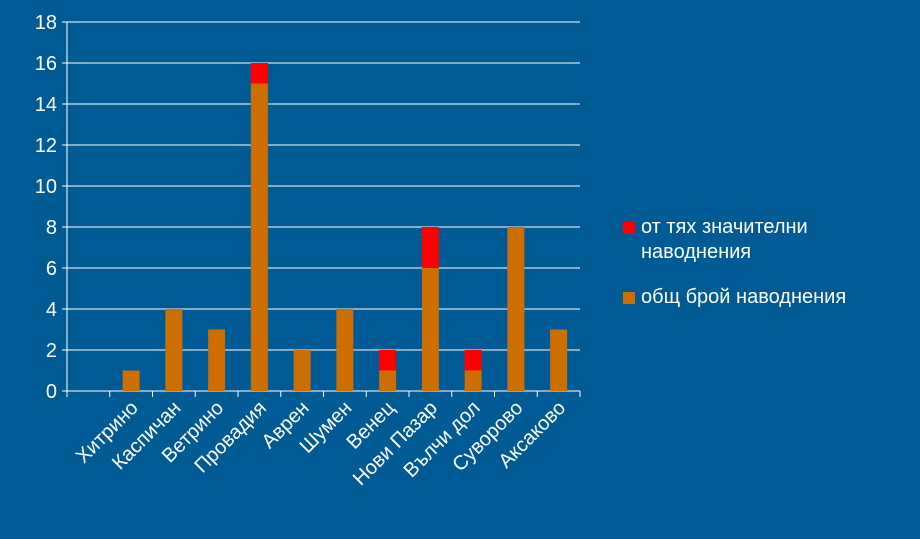  I want to click on y-tick-label: 16, so click(46, 64).